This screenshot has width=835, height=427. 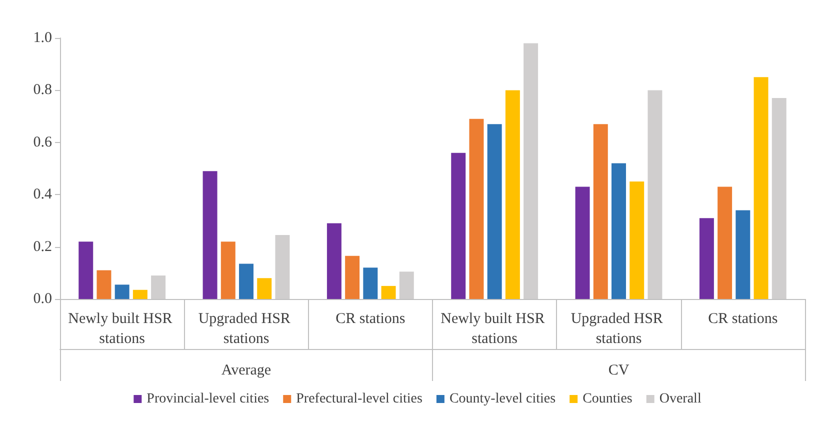 What do you see at coordinates (208, 399) in the screenshot?
I see `legend-label: Provincial-level cities` at bounding box center [208, 399].